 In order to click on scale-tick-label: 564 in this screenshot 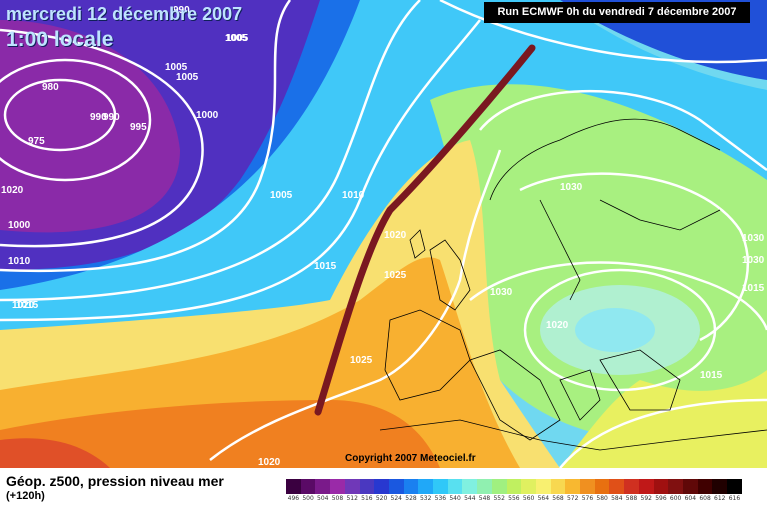, I will do `click(543, 498)`.